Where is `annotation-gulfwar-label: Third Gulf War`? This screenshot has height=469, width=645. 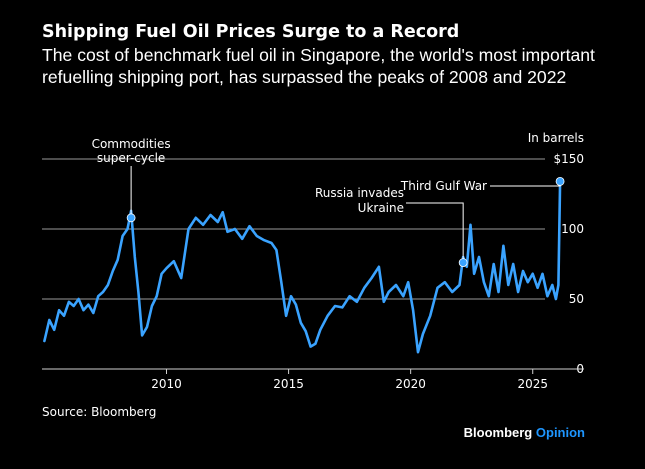
annotation-gulfwar-label: Third Gulf War is located at coordinates (443, 186).